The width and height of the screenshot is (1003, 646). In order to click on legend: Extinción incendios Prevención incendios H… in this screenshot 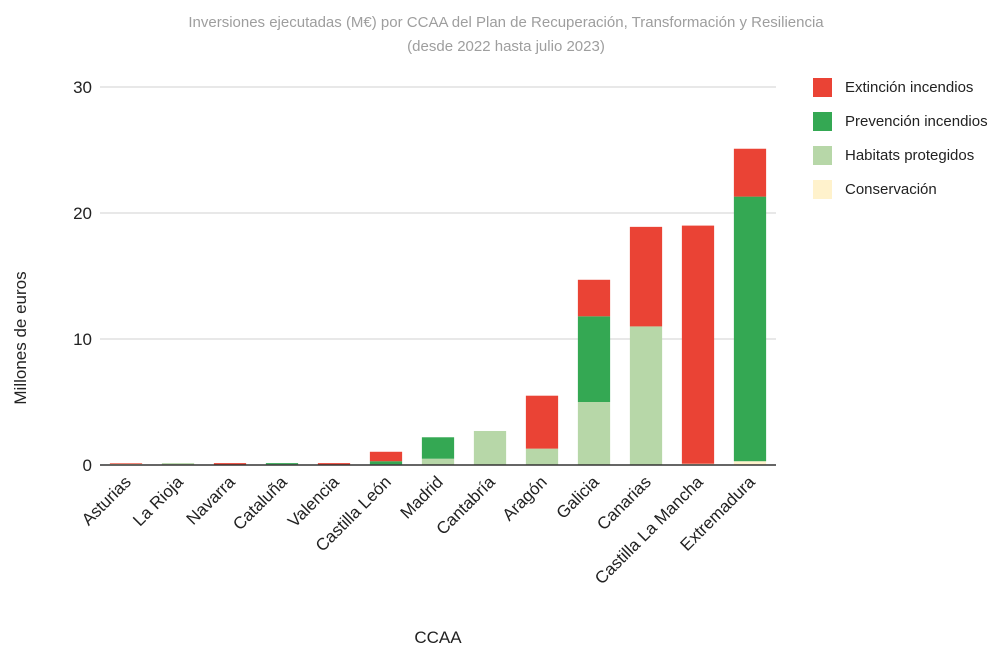, I will do `click(900, 138)`.